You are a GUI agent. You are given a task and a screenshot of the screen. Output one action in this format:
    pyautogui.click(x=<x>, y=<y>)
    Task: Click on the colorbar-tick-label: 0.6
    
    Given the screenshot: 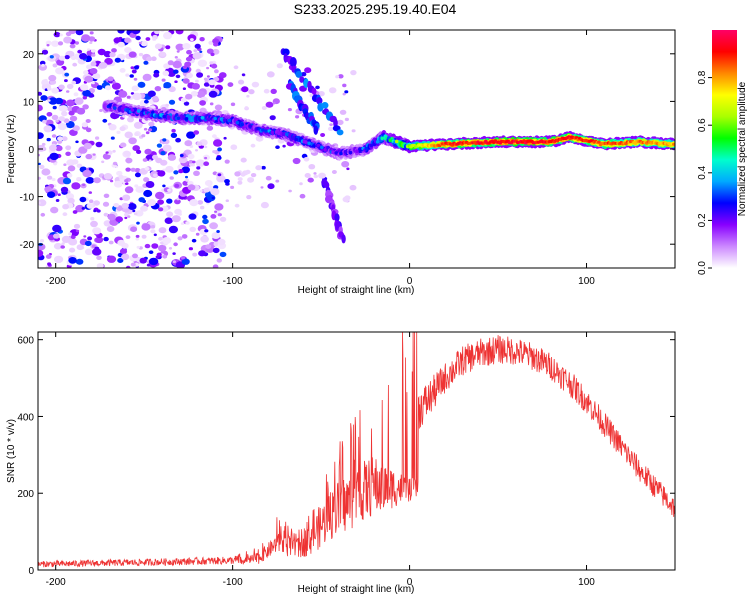 What is the action you would take?
    pyautogui.click(x=702, y=125)
    